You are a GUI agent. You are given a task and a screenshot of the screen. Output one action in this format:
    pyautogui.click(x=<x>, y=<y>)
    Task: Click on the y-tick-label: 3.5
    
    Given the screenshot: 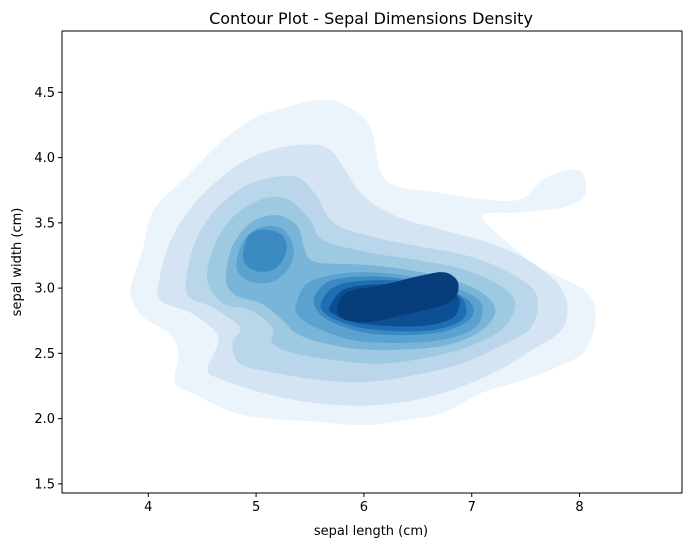 What is the action you would take?
    pyautogui.click(x=44, y=223)
    